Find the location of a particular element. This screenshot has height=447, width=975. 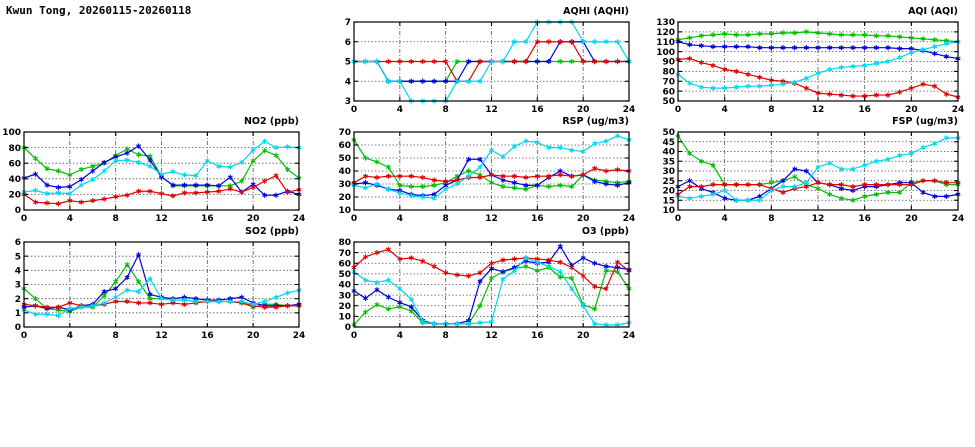

y-tick-label: 2 is located at coordinates (18, 300).